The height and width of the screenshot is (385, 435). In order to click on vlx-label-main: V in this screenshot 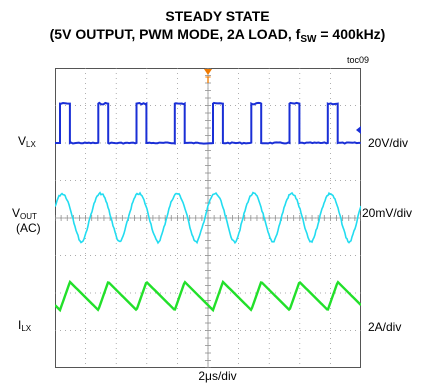, I will do `click(22, 141)`.